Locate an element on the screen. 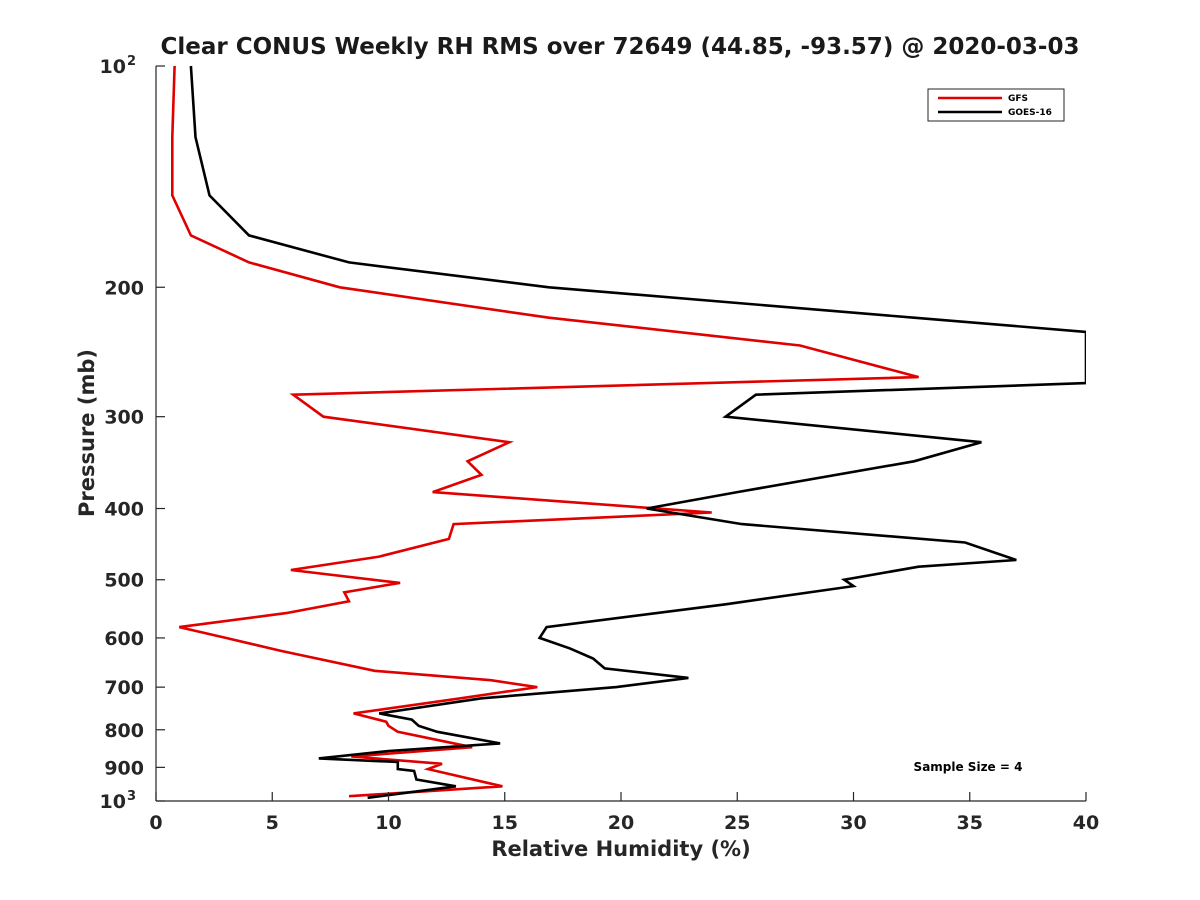 This screenshot has height=900, width=1200. x-tick-label: 25 is located at coordinates (737, 823).